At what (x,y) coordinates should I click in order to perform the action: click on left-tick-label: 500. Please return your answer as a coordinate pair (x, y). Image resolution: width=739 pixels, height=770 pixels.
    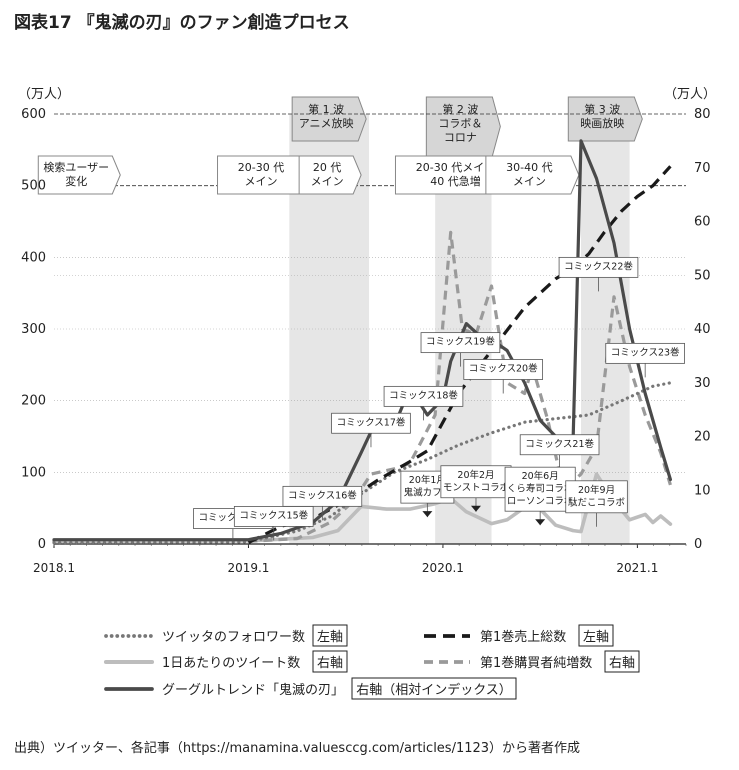
    Looking at the image, I should click on (33, 186).